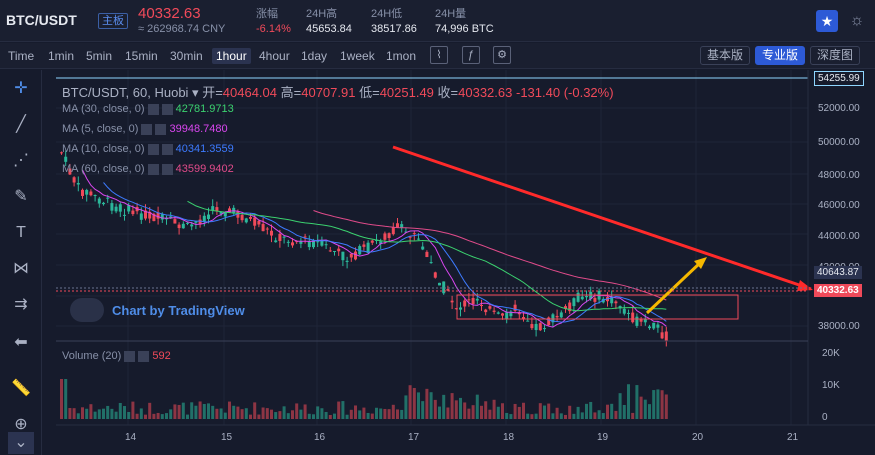 The width and height of the screenshot is (875, 455). I want to click on multi-line-icon: ⋰, so click(21, 160).